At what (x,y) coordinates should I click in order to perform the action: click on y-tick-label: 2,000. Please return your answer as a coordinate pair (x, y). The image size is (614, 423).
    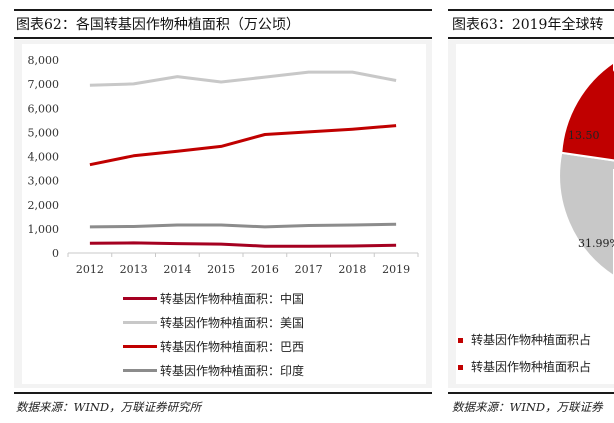
    Looking at the image, I should click on (44, 205).